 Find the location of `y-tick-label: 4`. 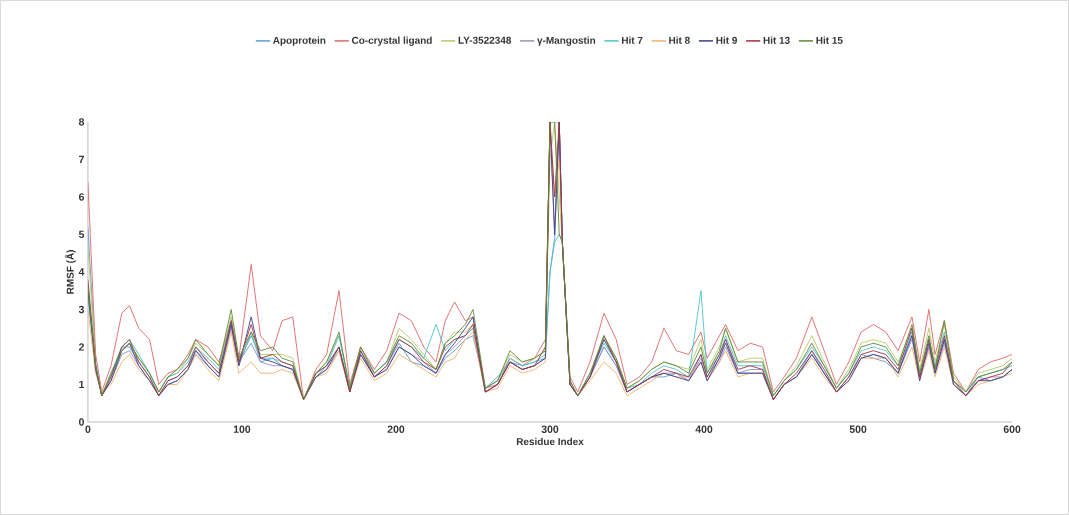

y-tick-label: 4 is located at coordinates (81, 272).